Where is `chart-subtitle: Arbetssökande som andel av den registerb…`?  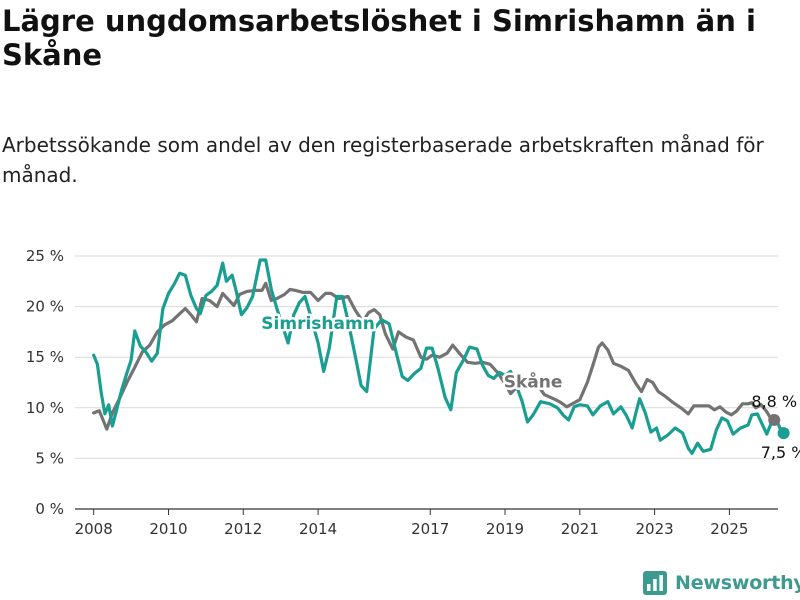 chart-subtitle: Arbetssökande som andel av den registerb… is located at coordinates (383, 160).